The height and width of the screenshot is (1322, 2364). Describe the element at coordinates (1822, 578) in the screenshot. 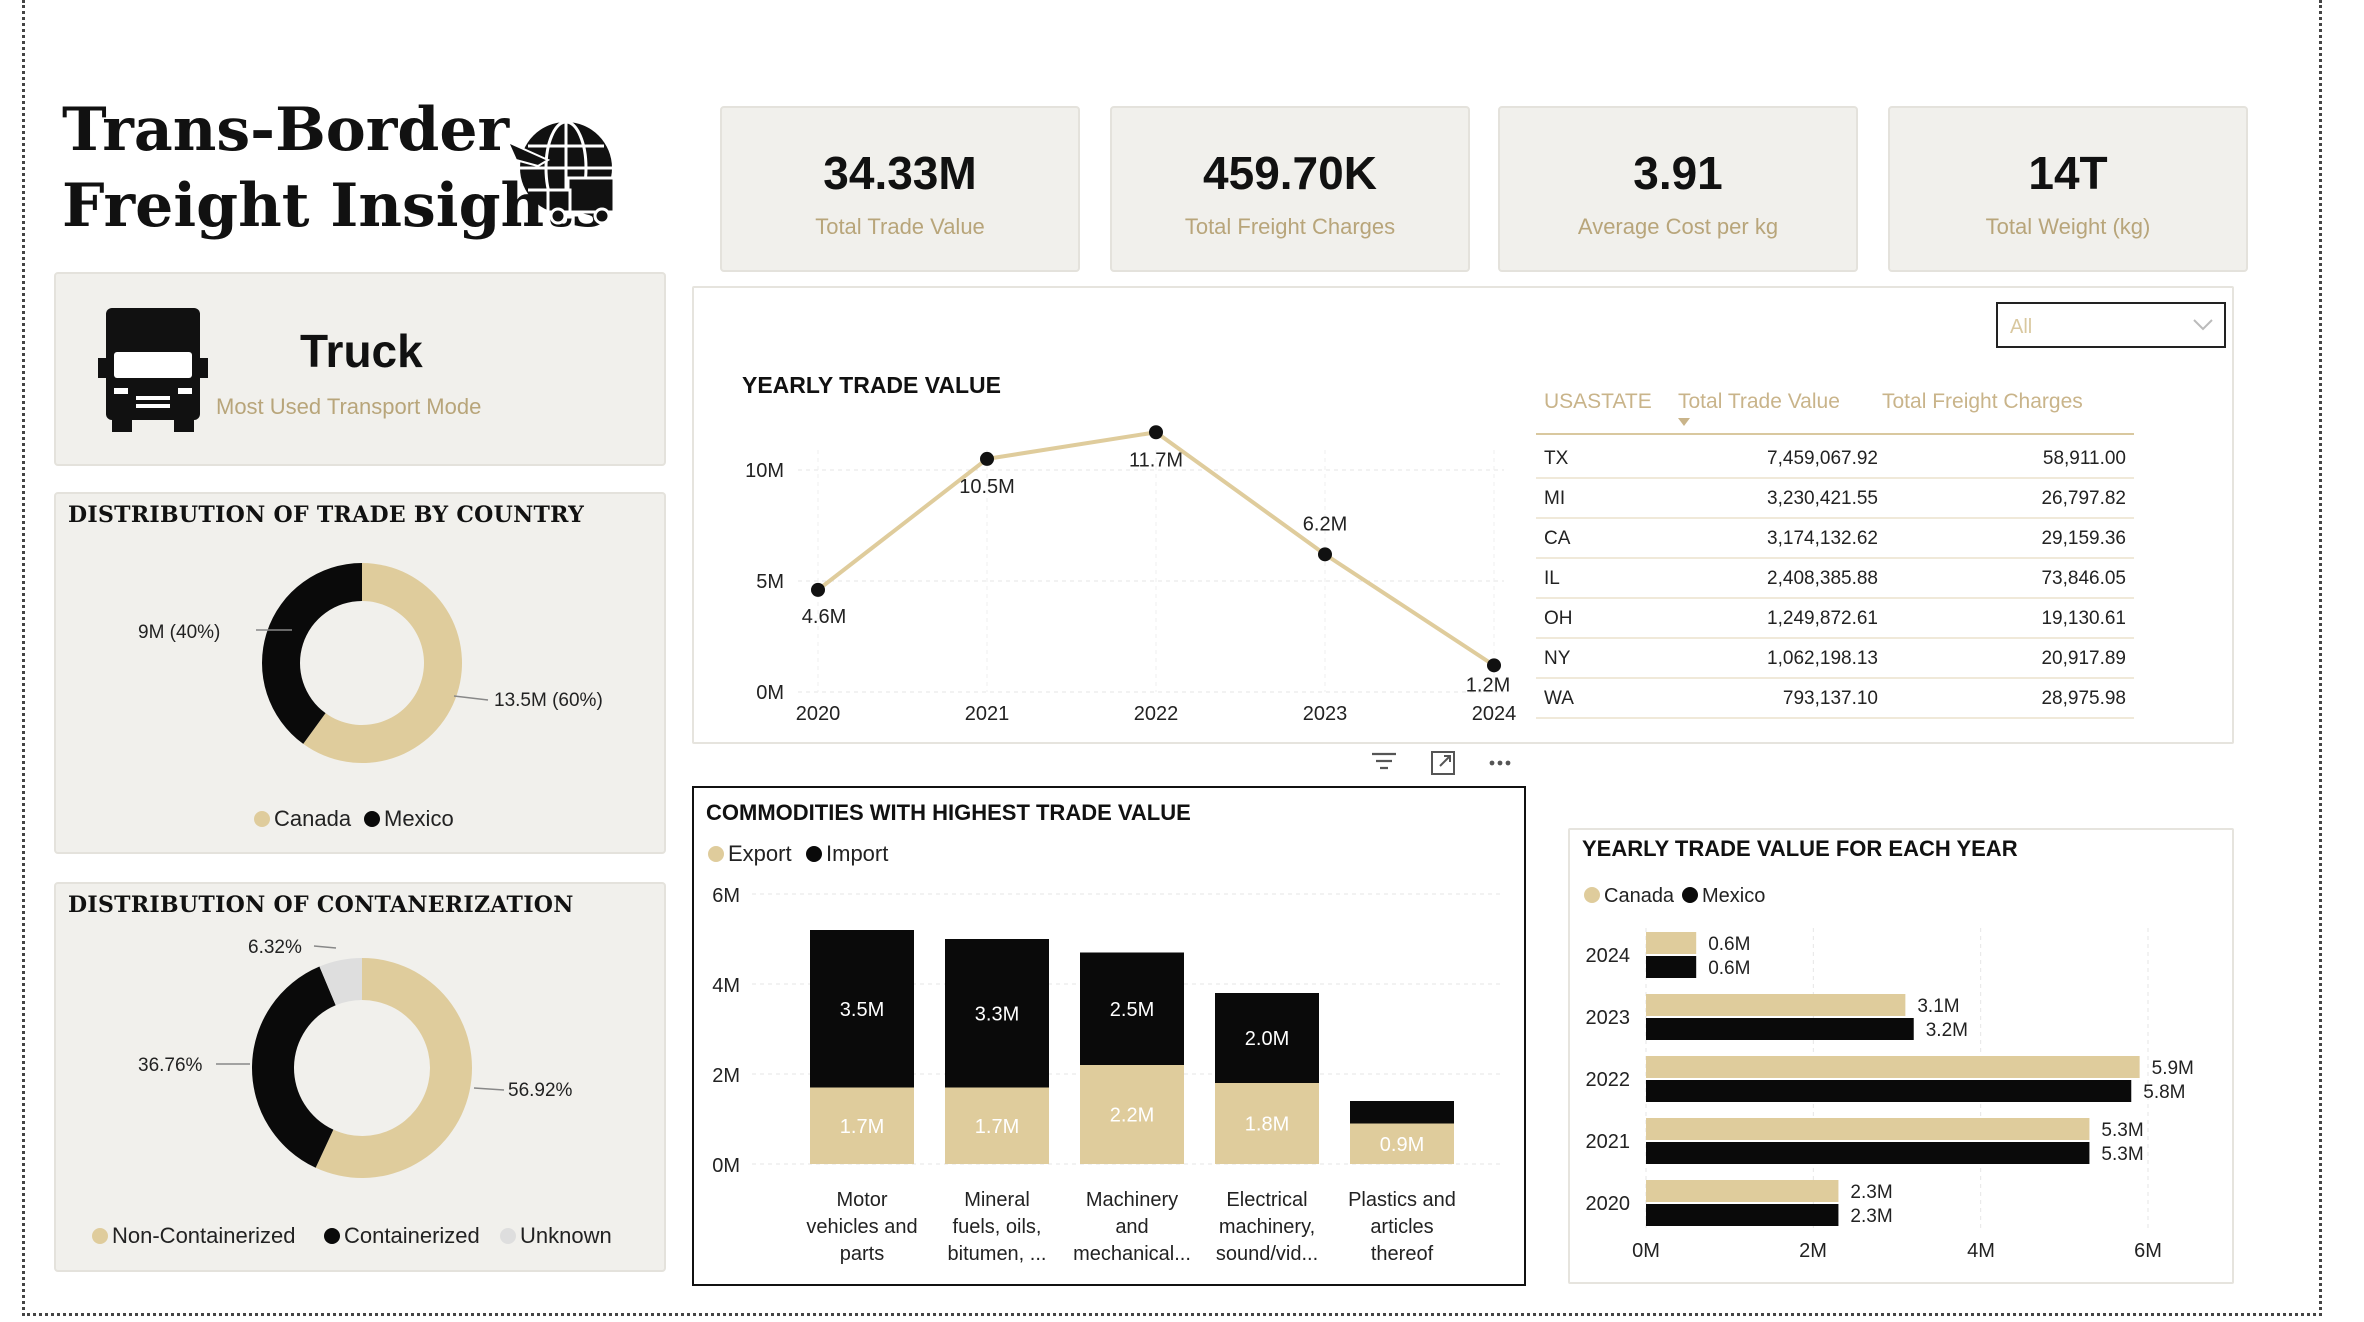

I see `table-cell: 2,408,385.88` at that location.